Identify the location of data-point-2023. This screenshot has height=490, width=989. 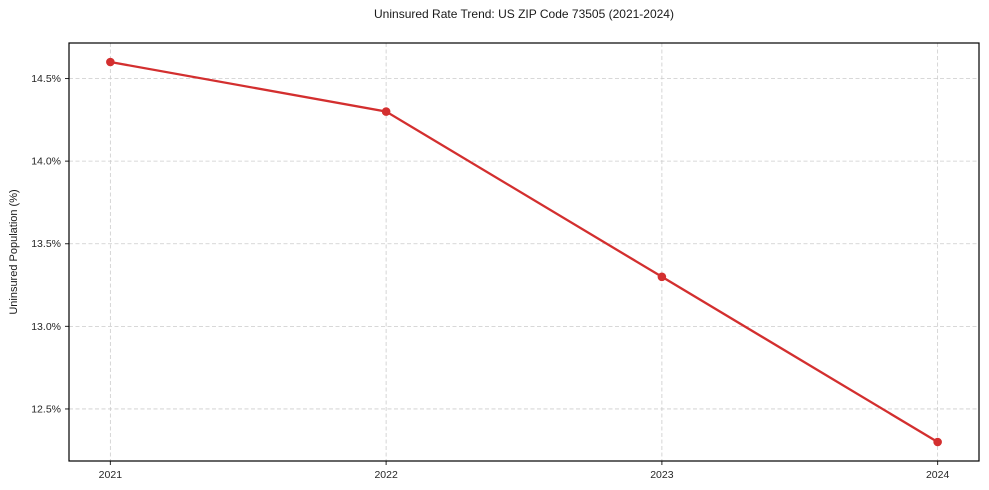
(662, 277).